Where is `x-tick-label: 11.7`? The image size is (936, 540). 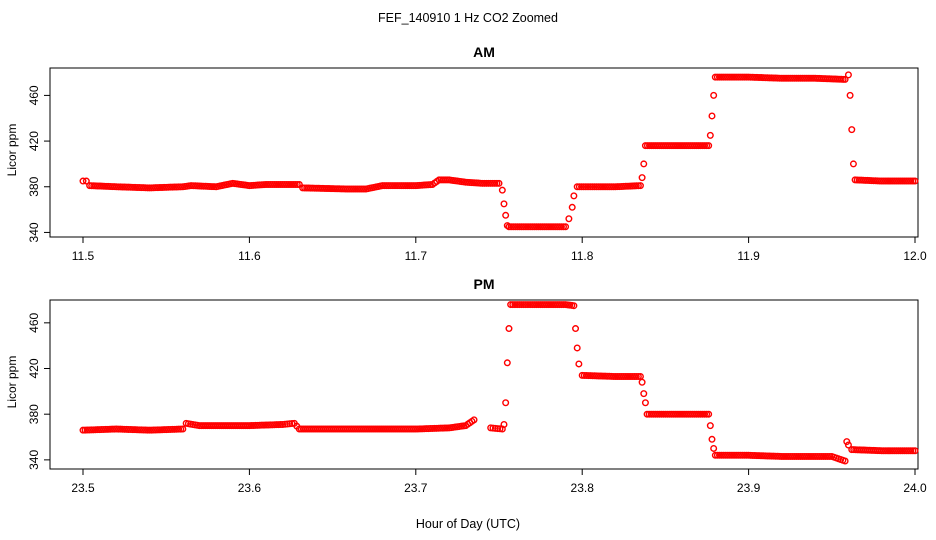 x-tick-label: 11.7 is located at coordinates (416, 256).